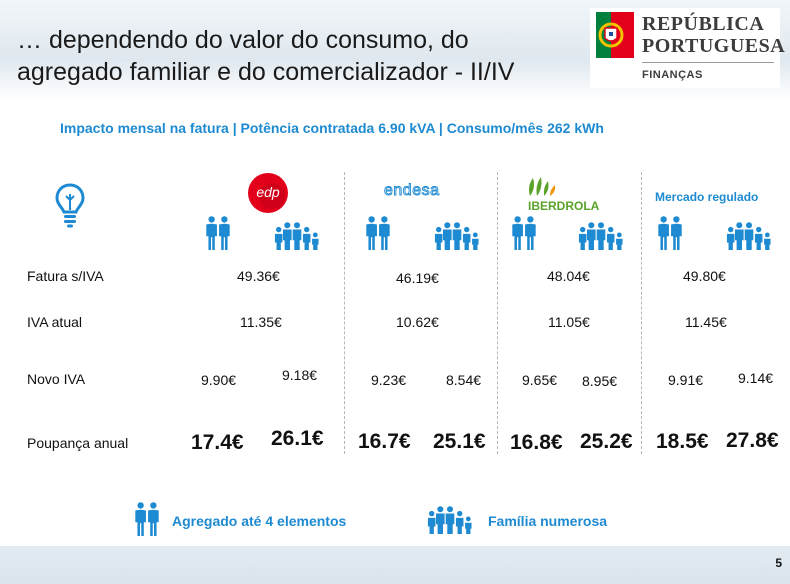 This screenshot has width=790, height=584. I want to click on page-title-line-1: … dependendo do valor do consumo, do, so click(243, 40).